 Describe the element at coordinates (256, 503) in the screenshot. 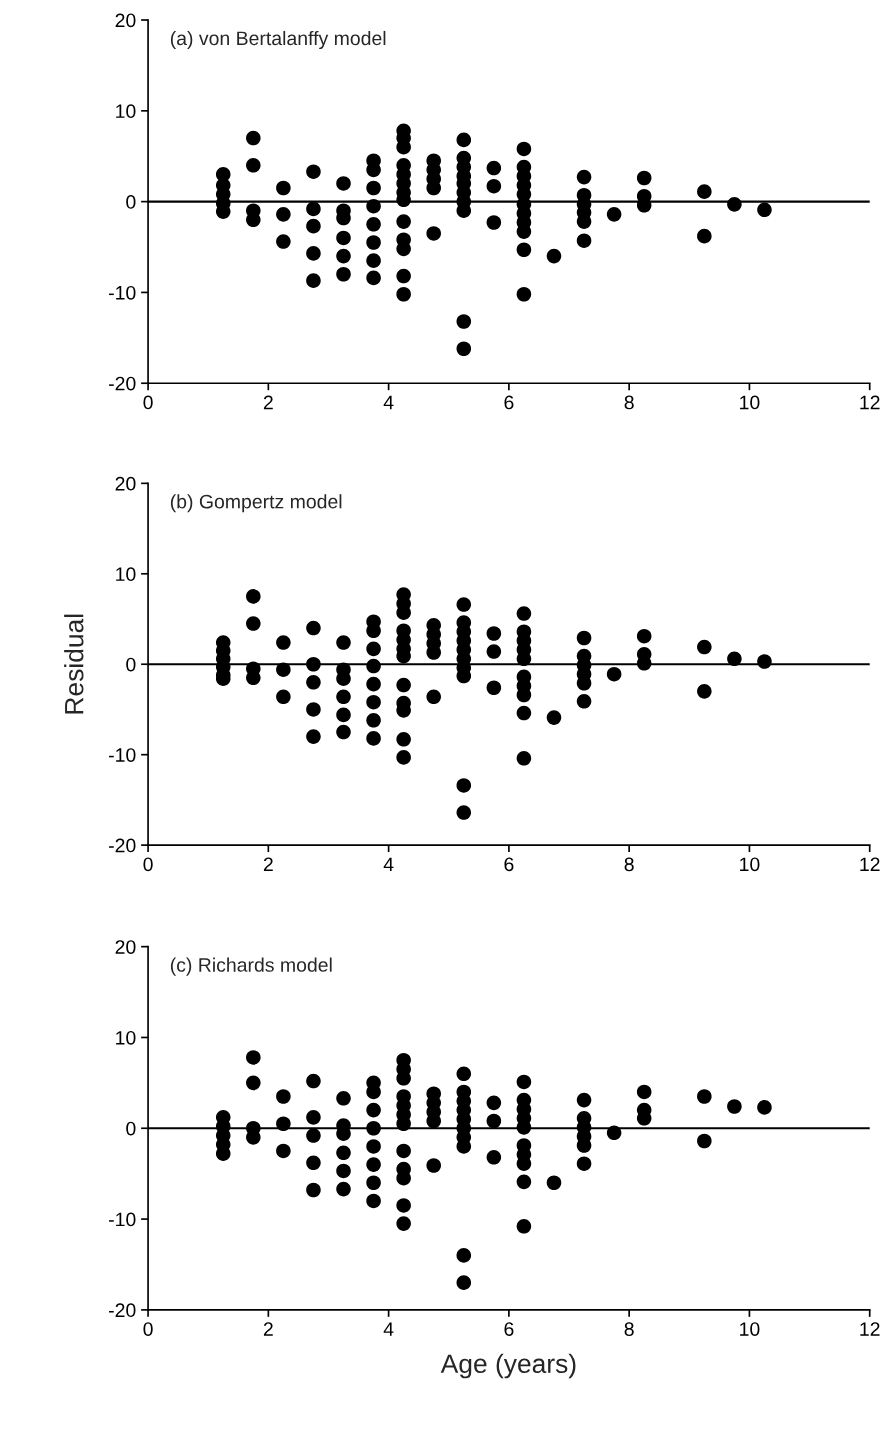

I see `text: (b) Gompertz model` at that location.